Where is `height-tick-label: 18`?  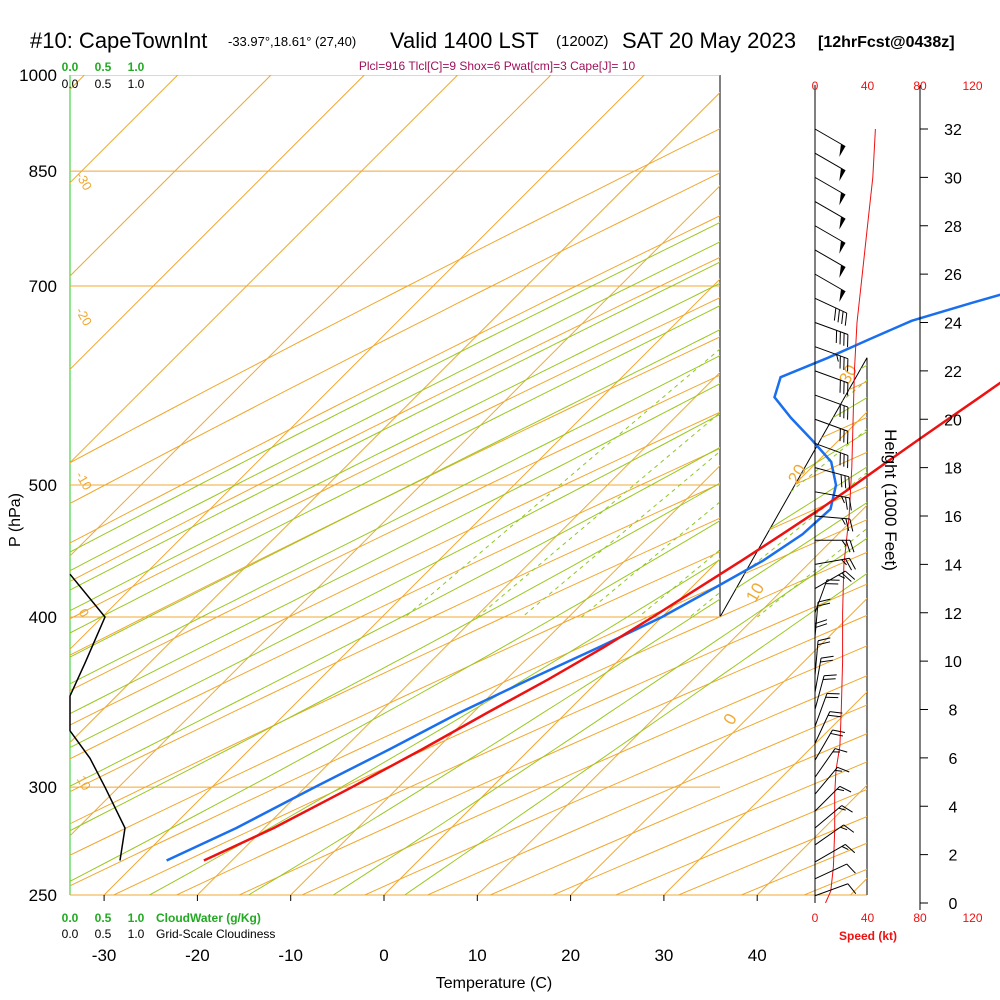
height-tick-label: 18 is located at coordinates (953, 469).